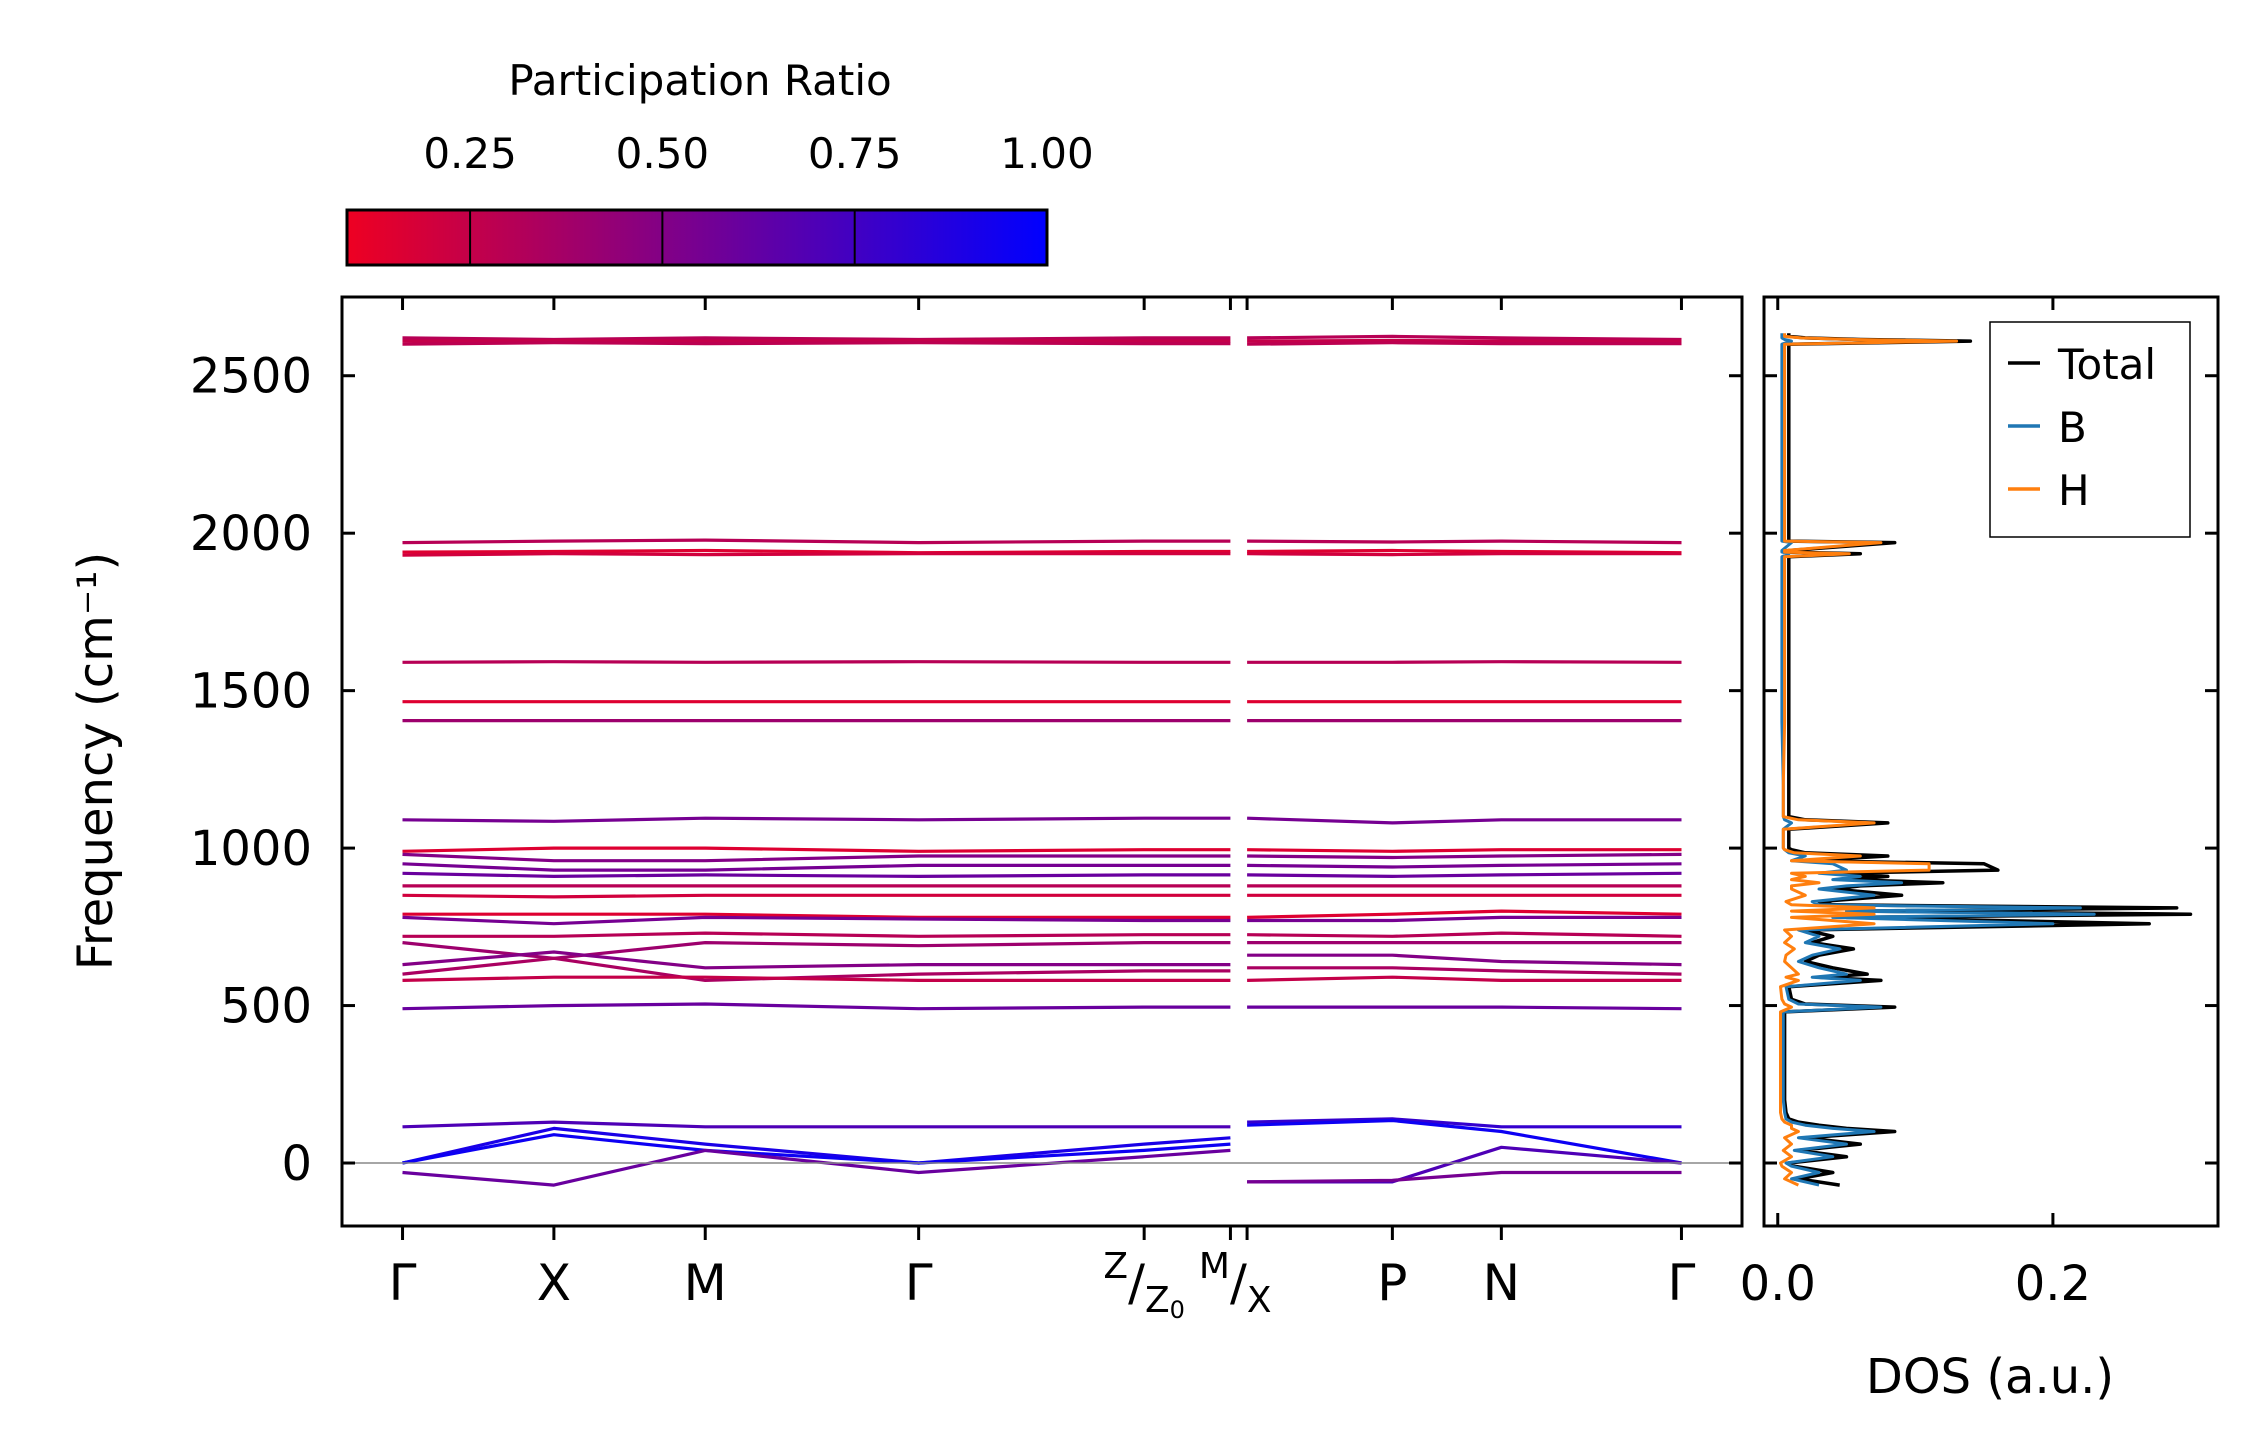  Describe the element at coordinates (251, 534) in the screenshot. I see `y-tick-label: 2000` at that location.